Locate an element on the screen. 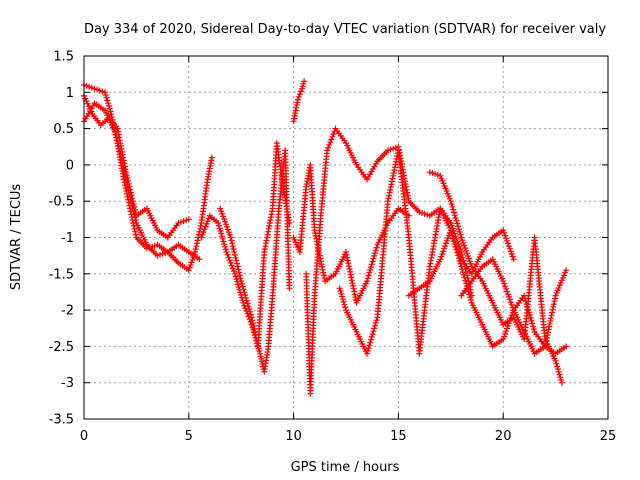 This screenshot has width=640, height=480. y-tick-label: -1.5 is located at coordinates (61, 274).